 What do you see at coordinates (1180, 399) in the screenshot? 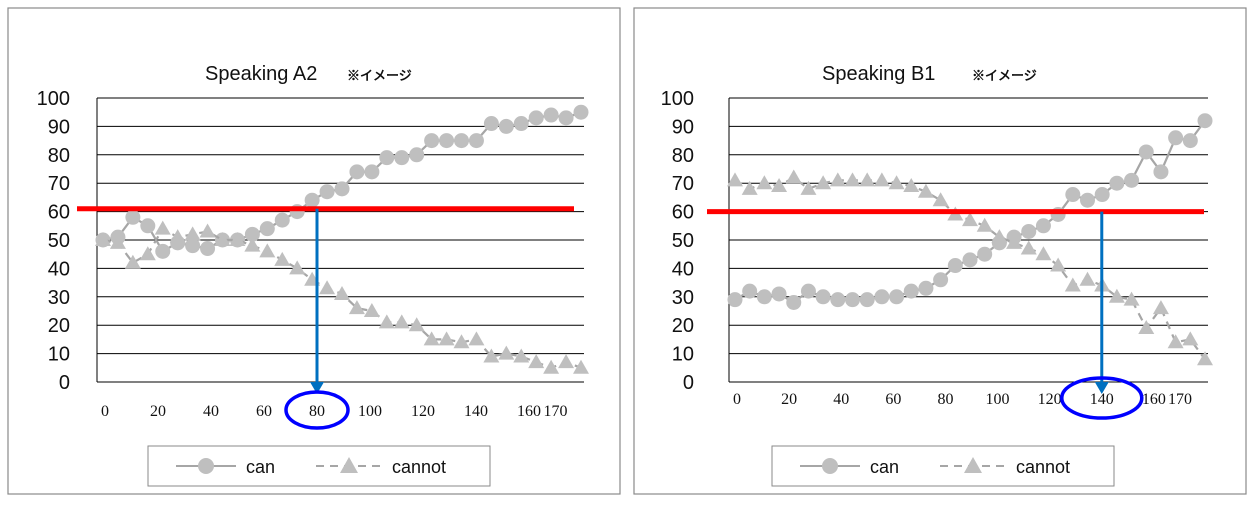
I see `chart-b1-x-tick-label: 170` at bounding box center [1180, 399].